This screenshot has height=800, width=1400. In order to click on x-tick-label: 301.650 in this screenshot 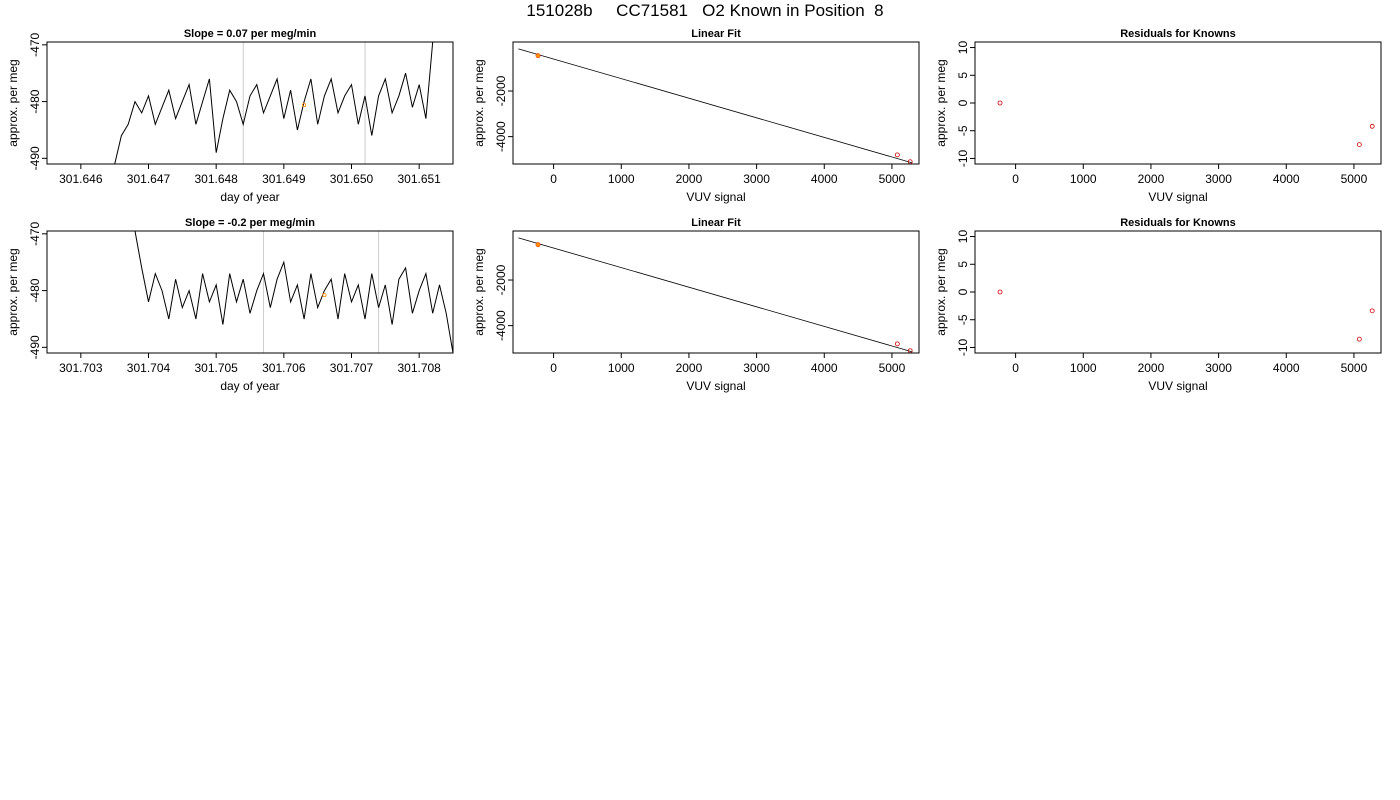, I will do `click(352, 179)`.